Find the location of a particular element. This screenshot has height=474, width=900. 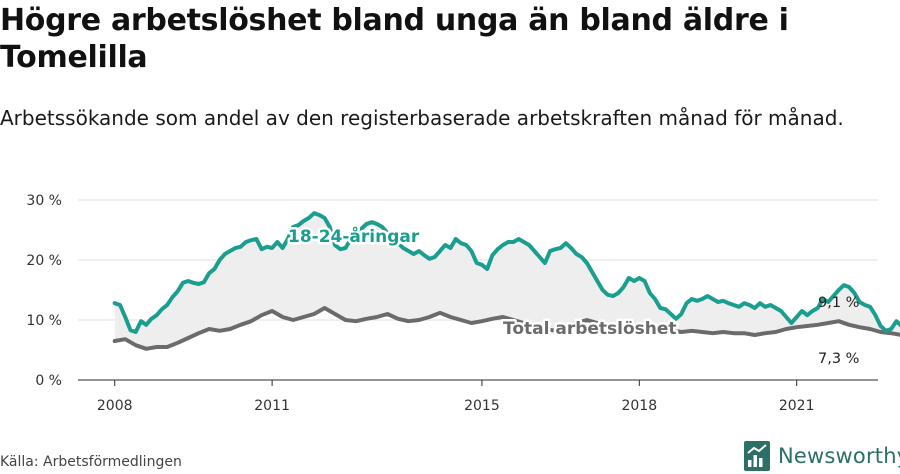

x-tick-label: 2018 is located at coordinates (639, 406).